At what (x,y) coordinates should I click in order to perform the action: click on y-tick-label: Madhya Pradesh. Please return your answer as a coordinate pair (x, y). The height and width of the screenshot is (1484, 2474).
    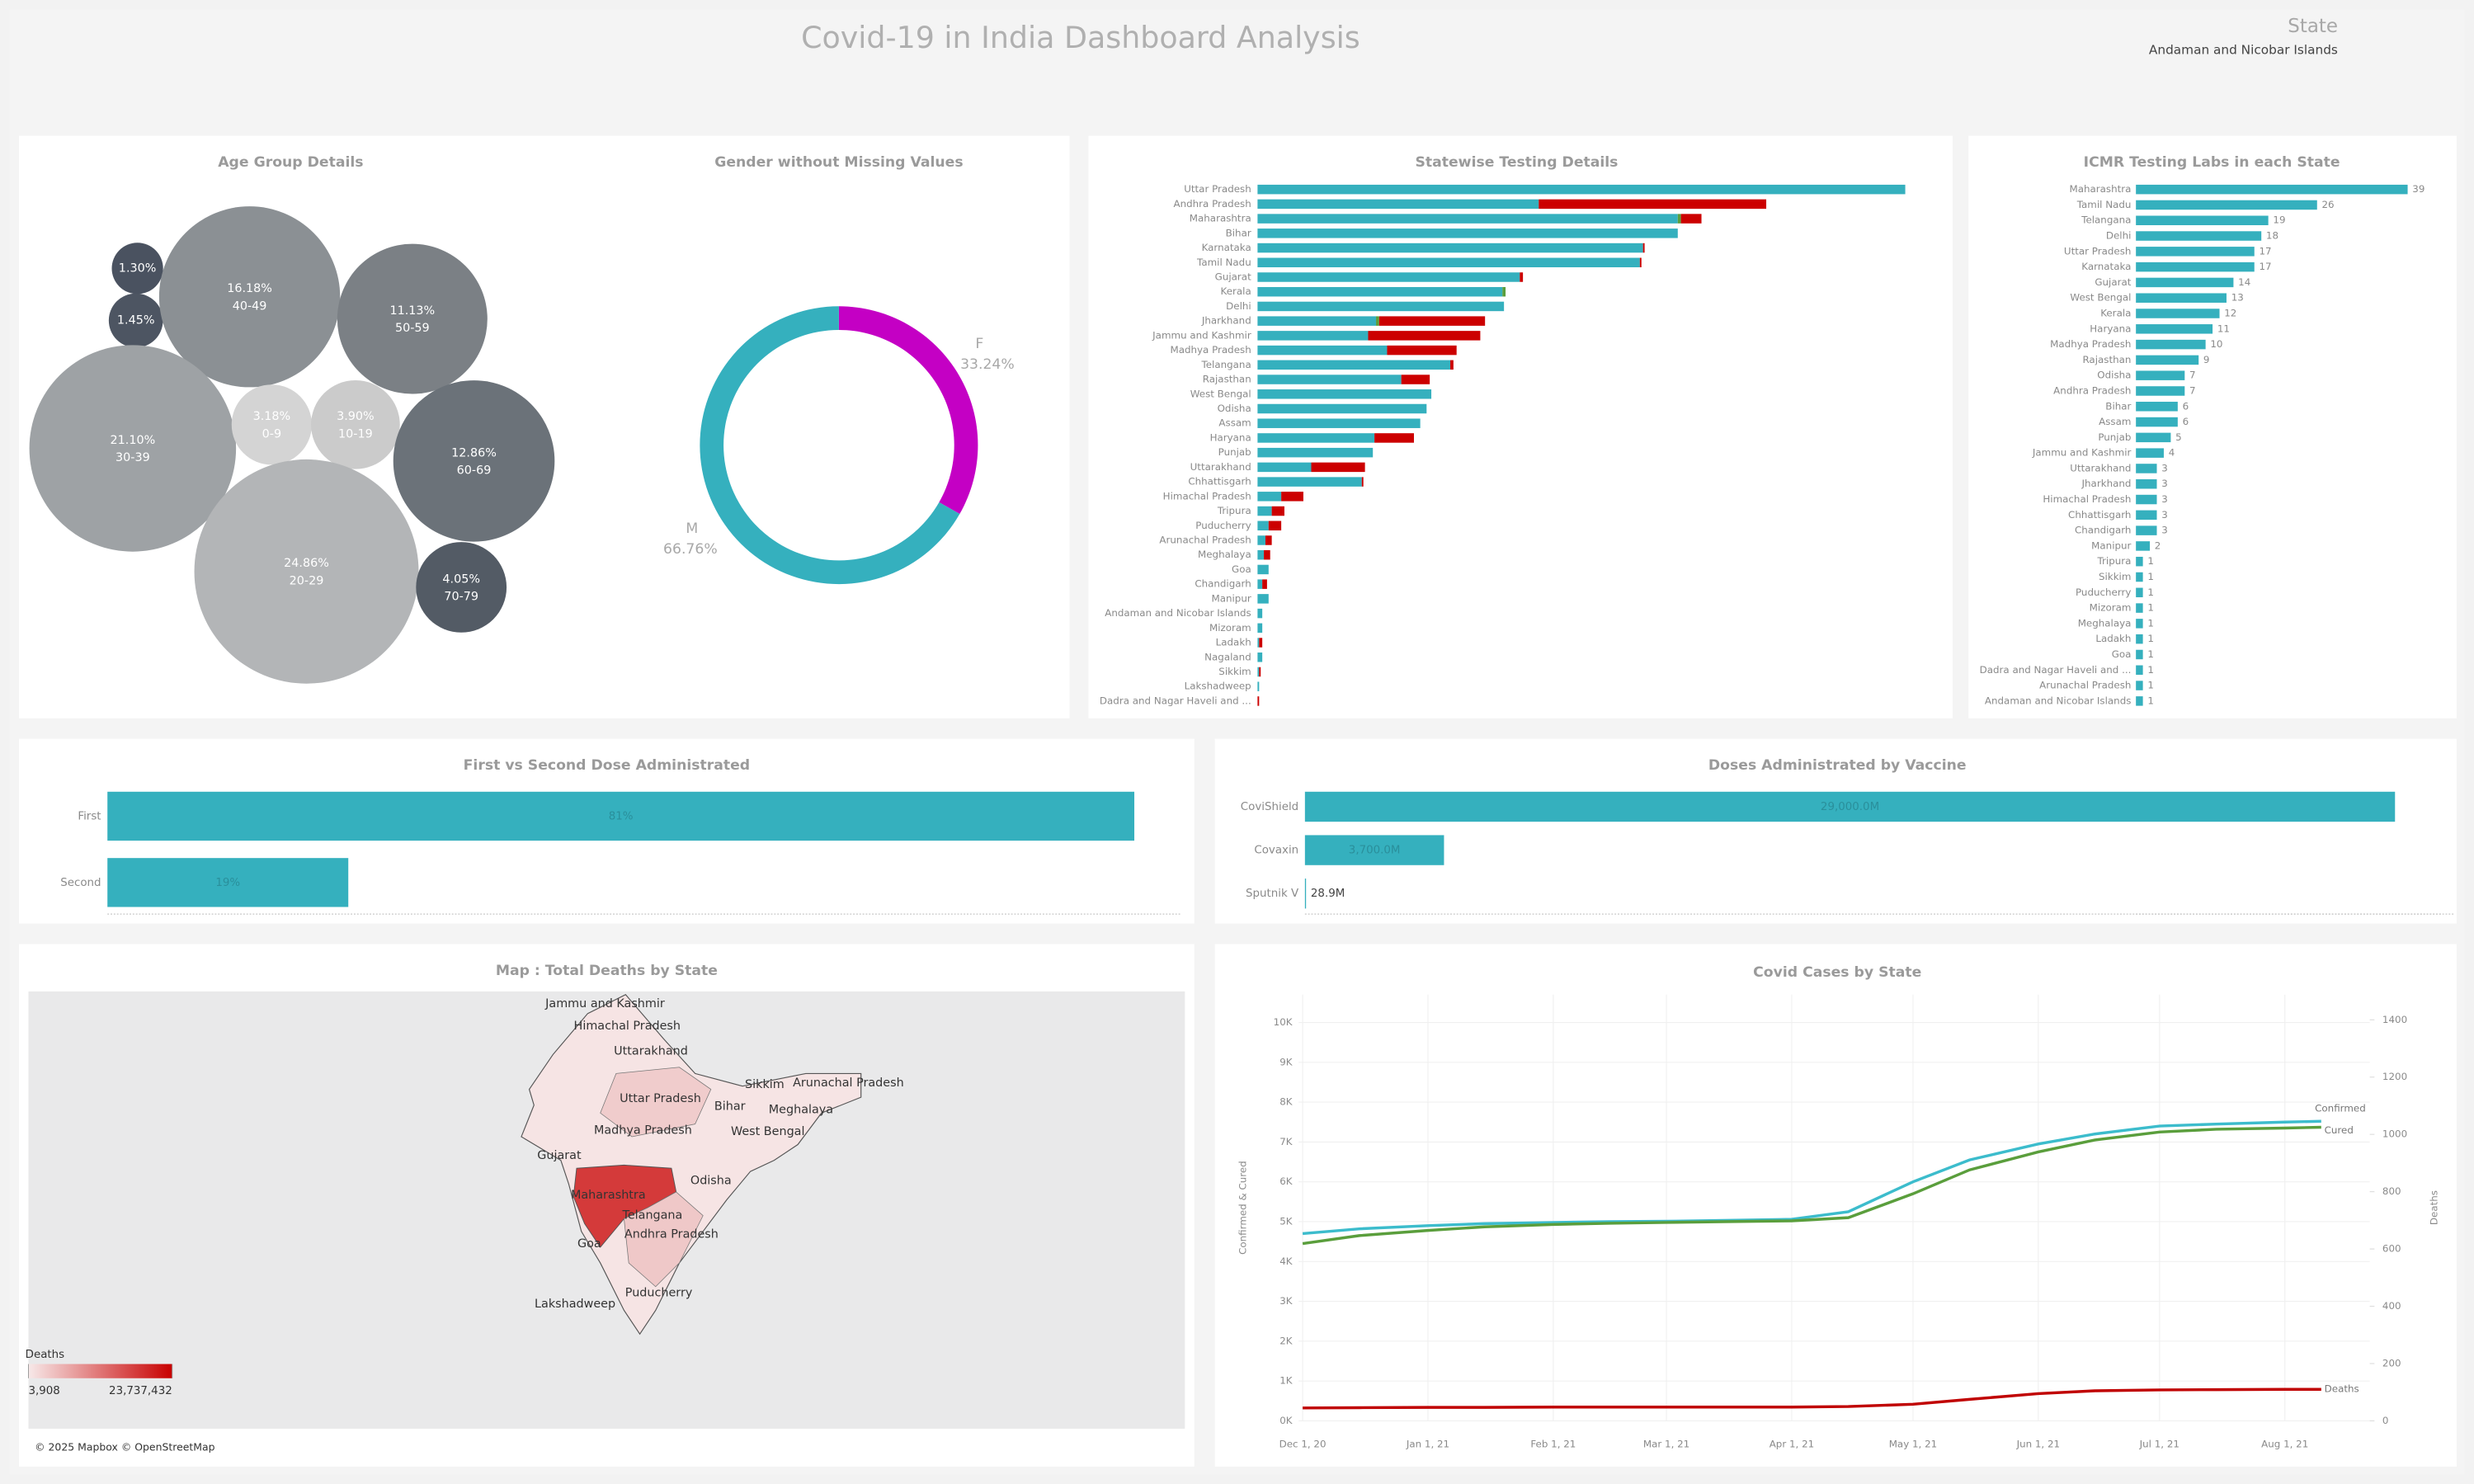
    Looking at the image, I should click on (2090, 344).